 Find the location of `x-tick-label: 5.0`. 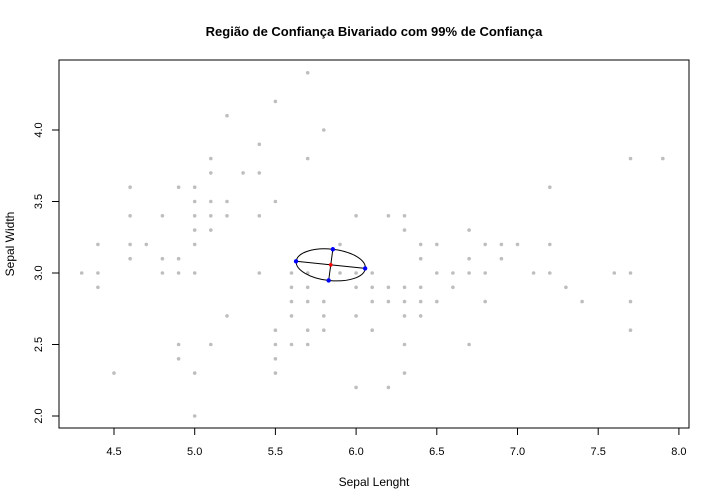

x-tick-label: 5.0 is located at coordinates (194, 452).